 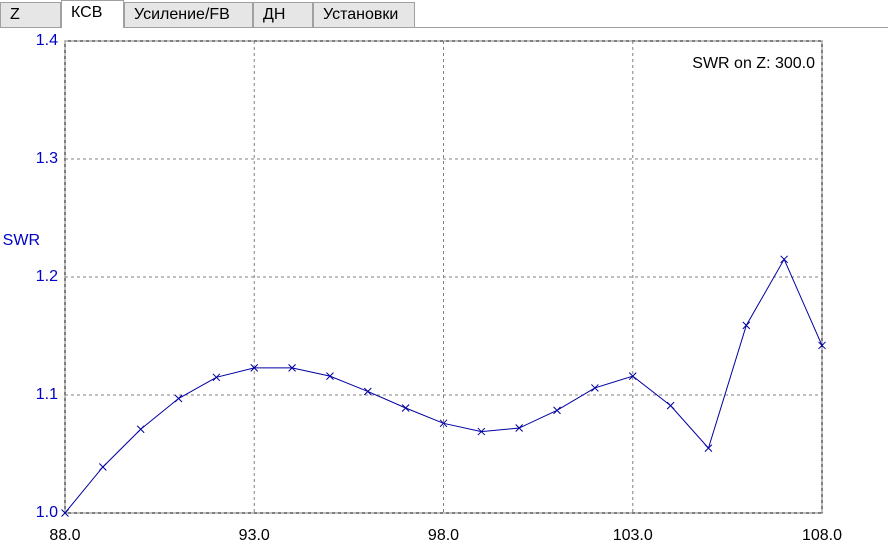 I want to click on y-axis-label: SWR, so click(x=21, y=240).